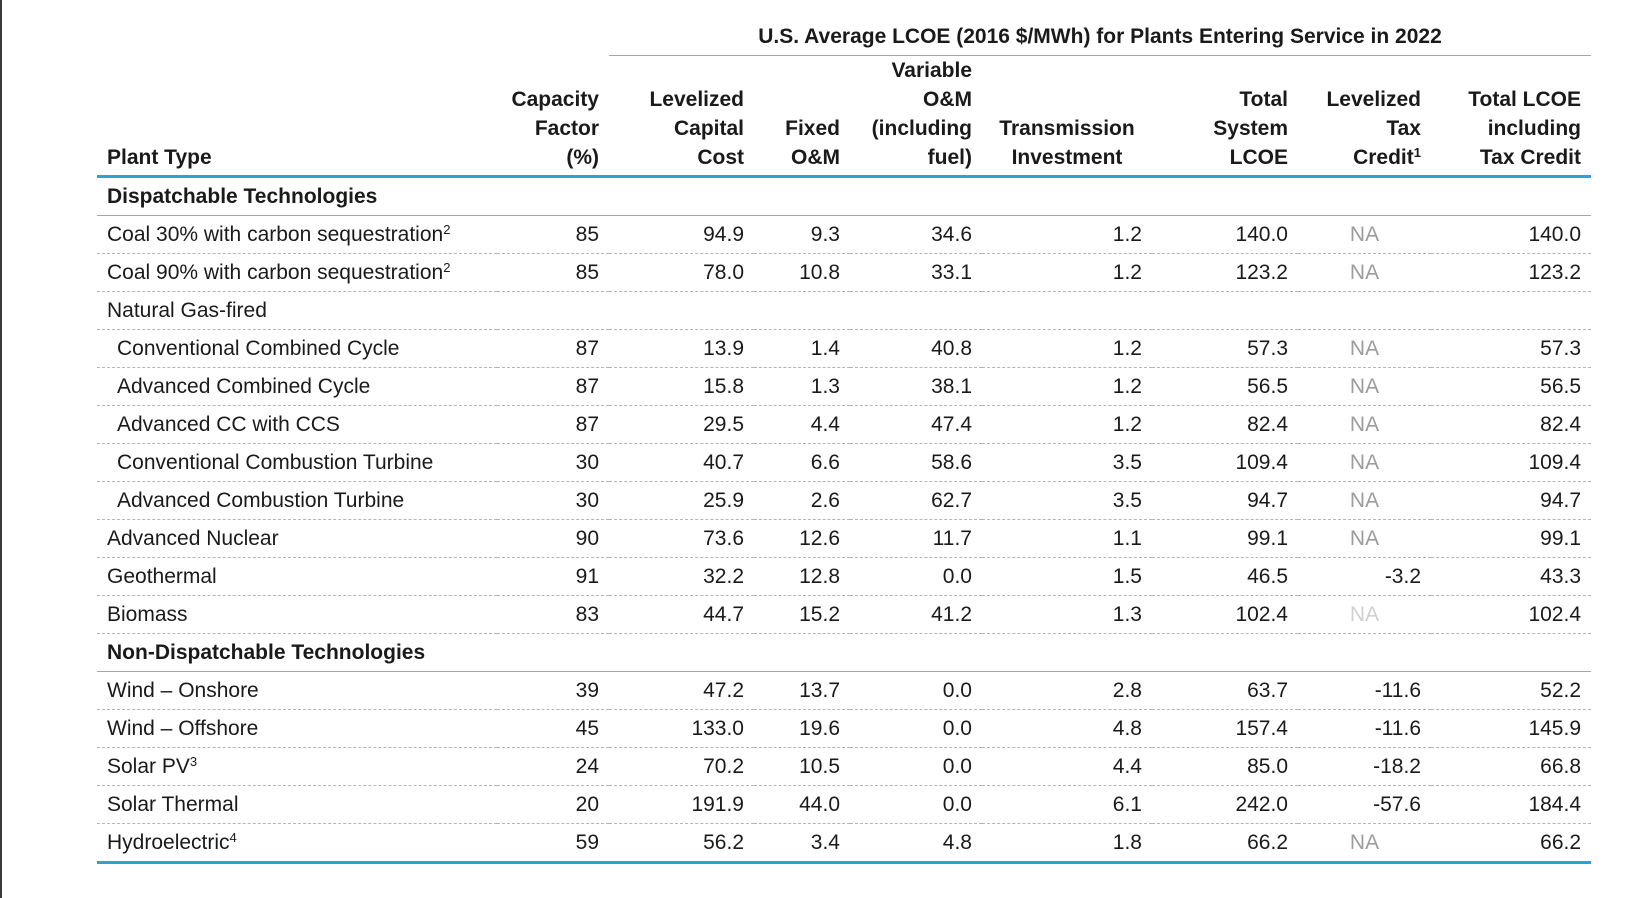 This screenshot has width=1629, height=898. Describe the element at coordinates (553, 116) in the screenshot. I see `column-header-capacity-factor: Capacity Factor (%)` at that location.